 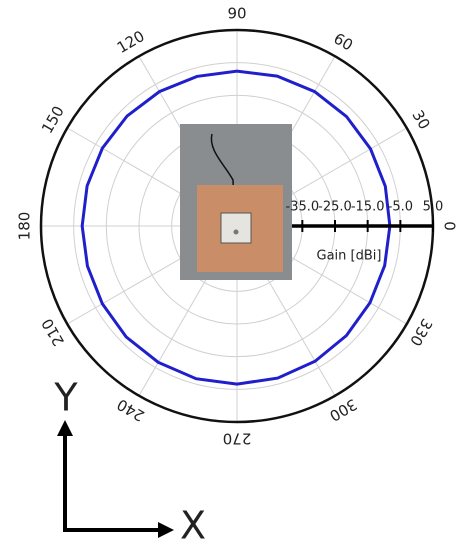 I want to click on angle-tick-label: 90, so click(x=236, y=14).